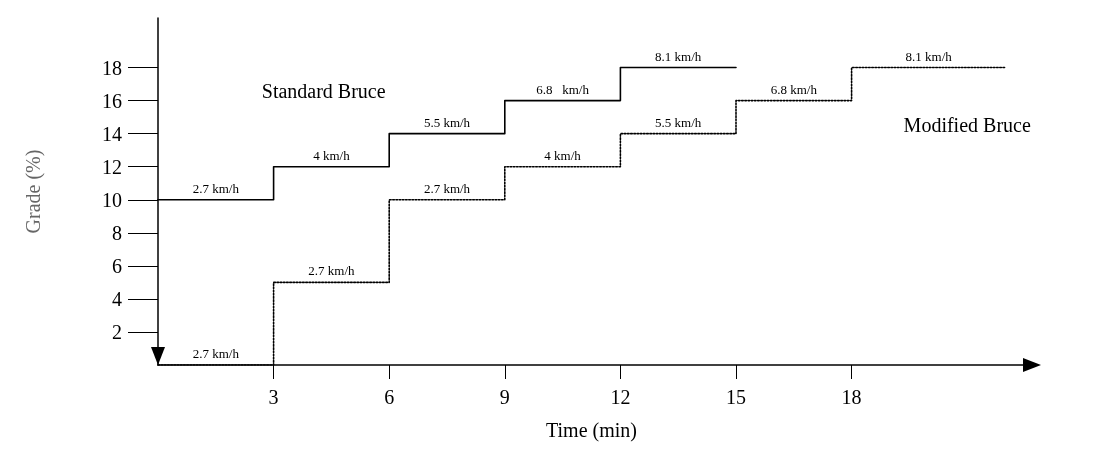  Describe the element at coordinates (33, 191) in the screenshot. I see `y-axis-title: Grade (%)` at that location.